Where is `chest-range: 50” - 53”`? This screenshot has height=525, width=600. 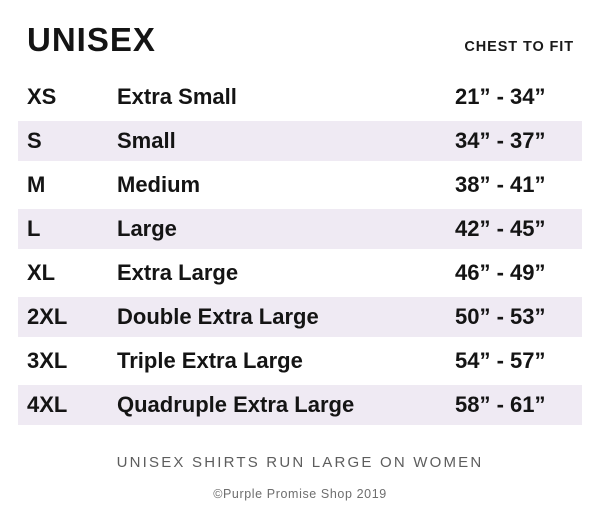
chest-range: 50” - 53” is located at coordinates (500, 316).